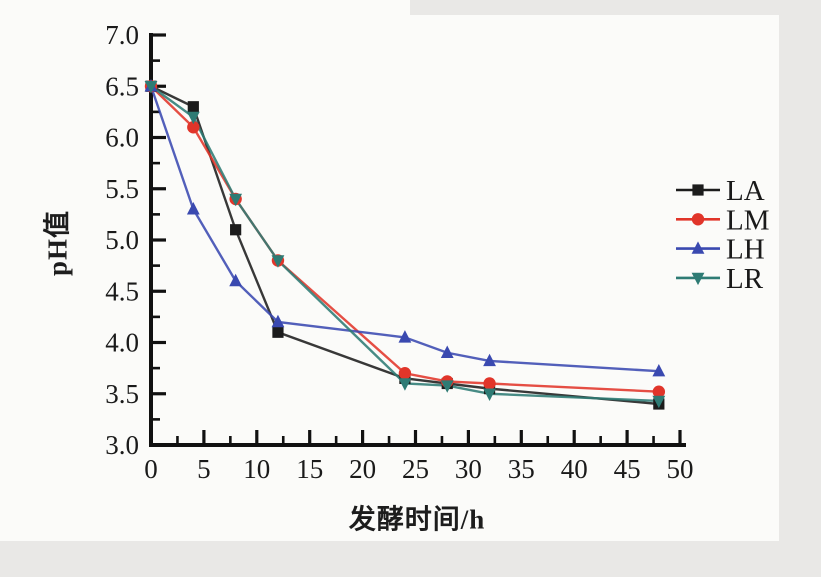 The image size is (821, 577). I want to click on y-tick-label: 4.5, so click(122, 291).